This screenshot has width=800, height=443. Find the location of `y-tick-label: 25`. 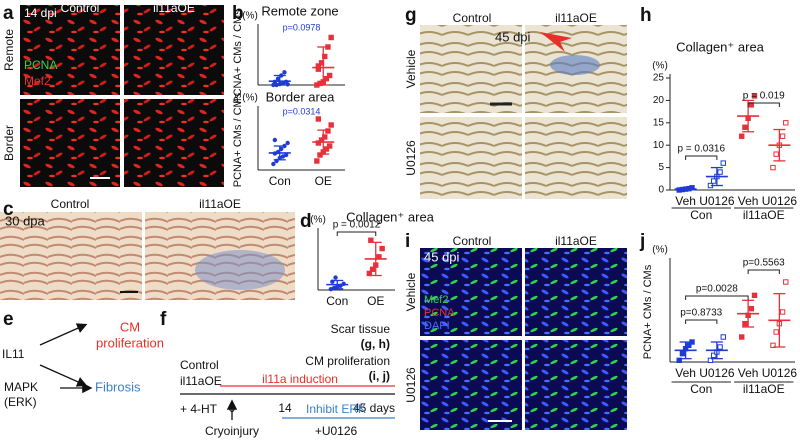

y-tick-label: 25 is located at coordinates (659, 78).